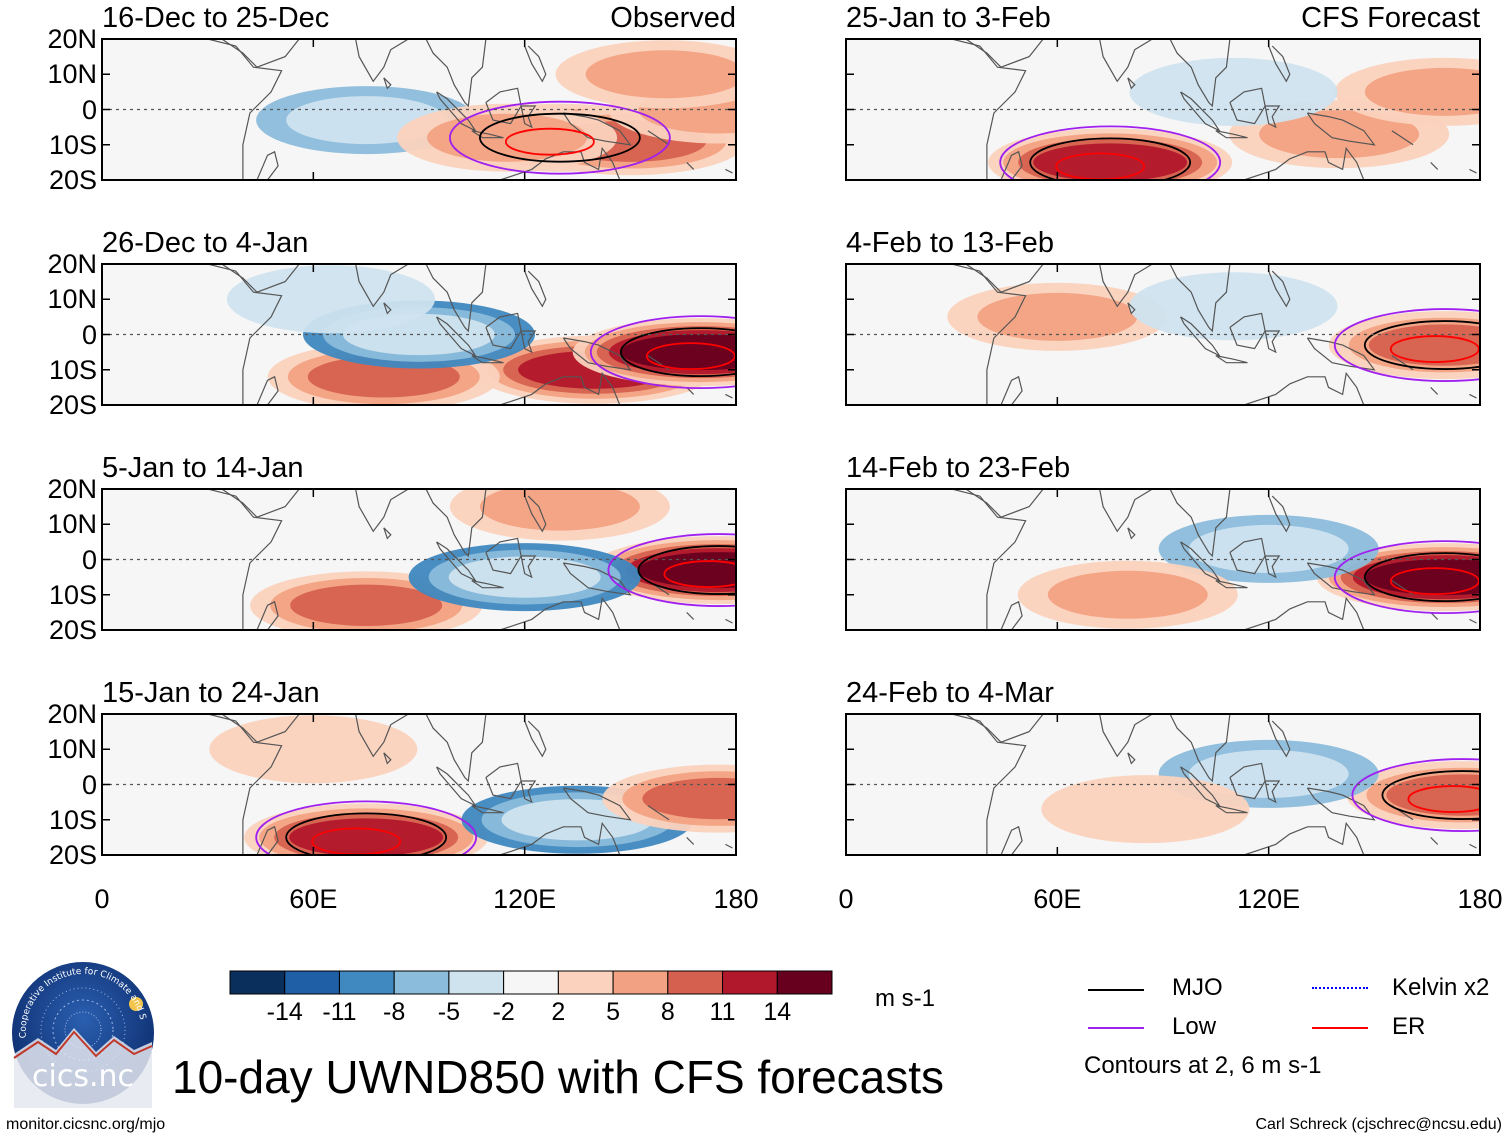  Describe the element at coordinates (136, 1004) in the screenshot. I see `sun-icon` at that location.